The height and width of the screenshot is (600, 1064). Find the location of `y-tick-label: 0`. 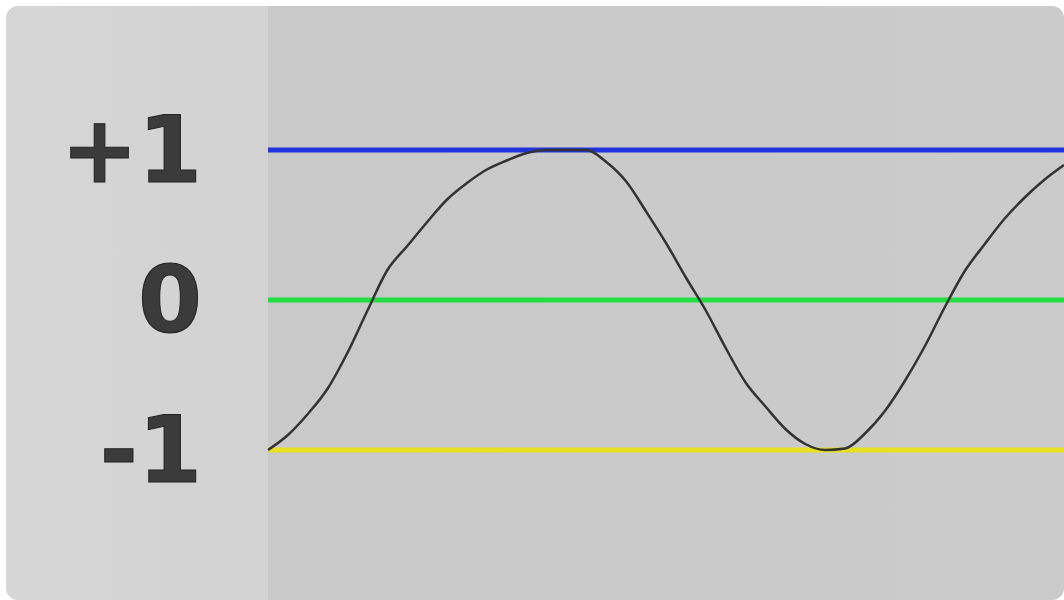

y-tick-label: 0 is located at coordinates (169, 300).